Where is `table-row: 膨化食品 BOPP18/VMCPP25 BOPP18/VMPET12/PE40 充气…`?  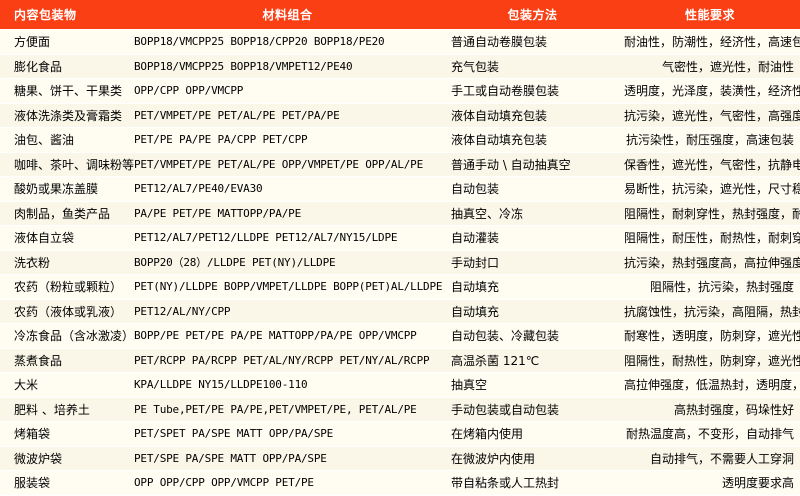 table-row: 膨化食品 BOPP18/VMCPP25 BOPP18/VMPET12/PE40 充气… is located at coordinates (400, 66).